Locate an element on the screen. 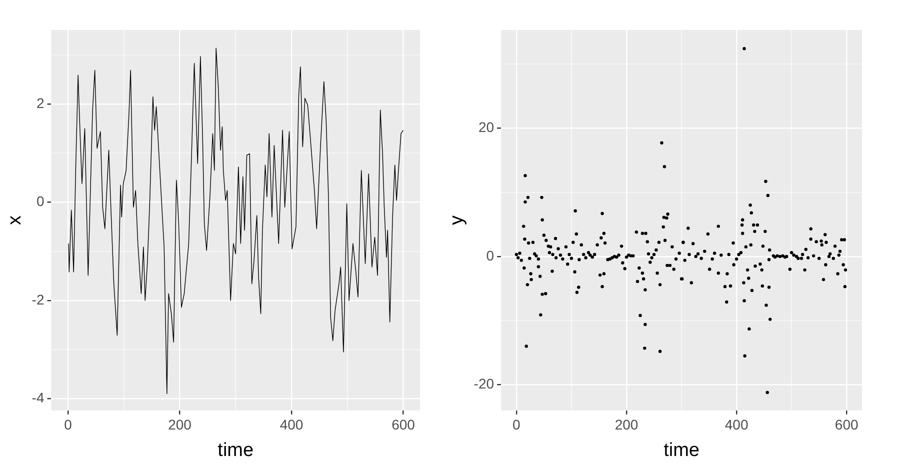  y-axis-title: x is located at coordinates (15, 219).